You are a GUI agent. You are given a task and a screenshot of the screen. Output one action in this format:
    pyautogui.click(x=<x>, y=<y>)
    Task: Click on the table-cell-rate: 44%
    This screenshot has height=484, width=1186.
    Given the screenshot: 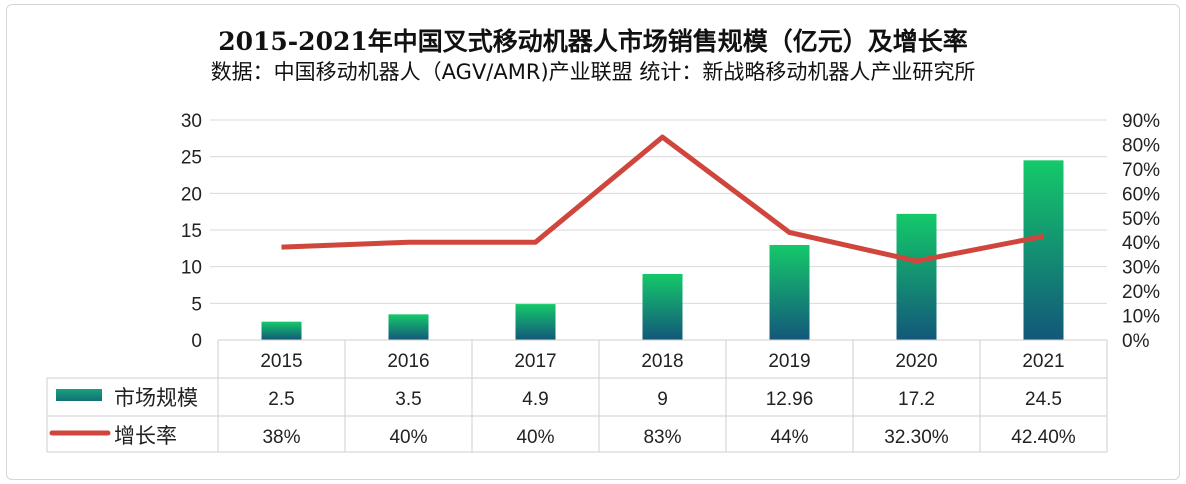 What is the action you would take?
    pyautogui.click(x=789, y=437)
    